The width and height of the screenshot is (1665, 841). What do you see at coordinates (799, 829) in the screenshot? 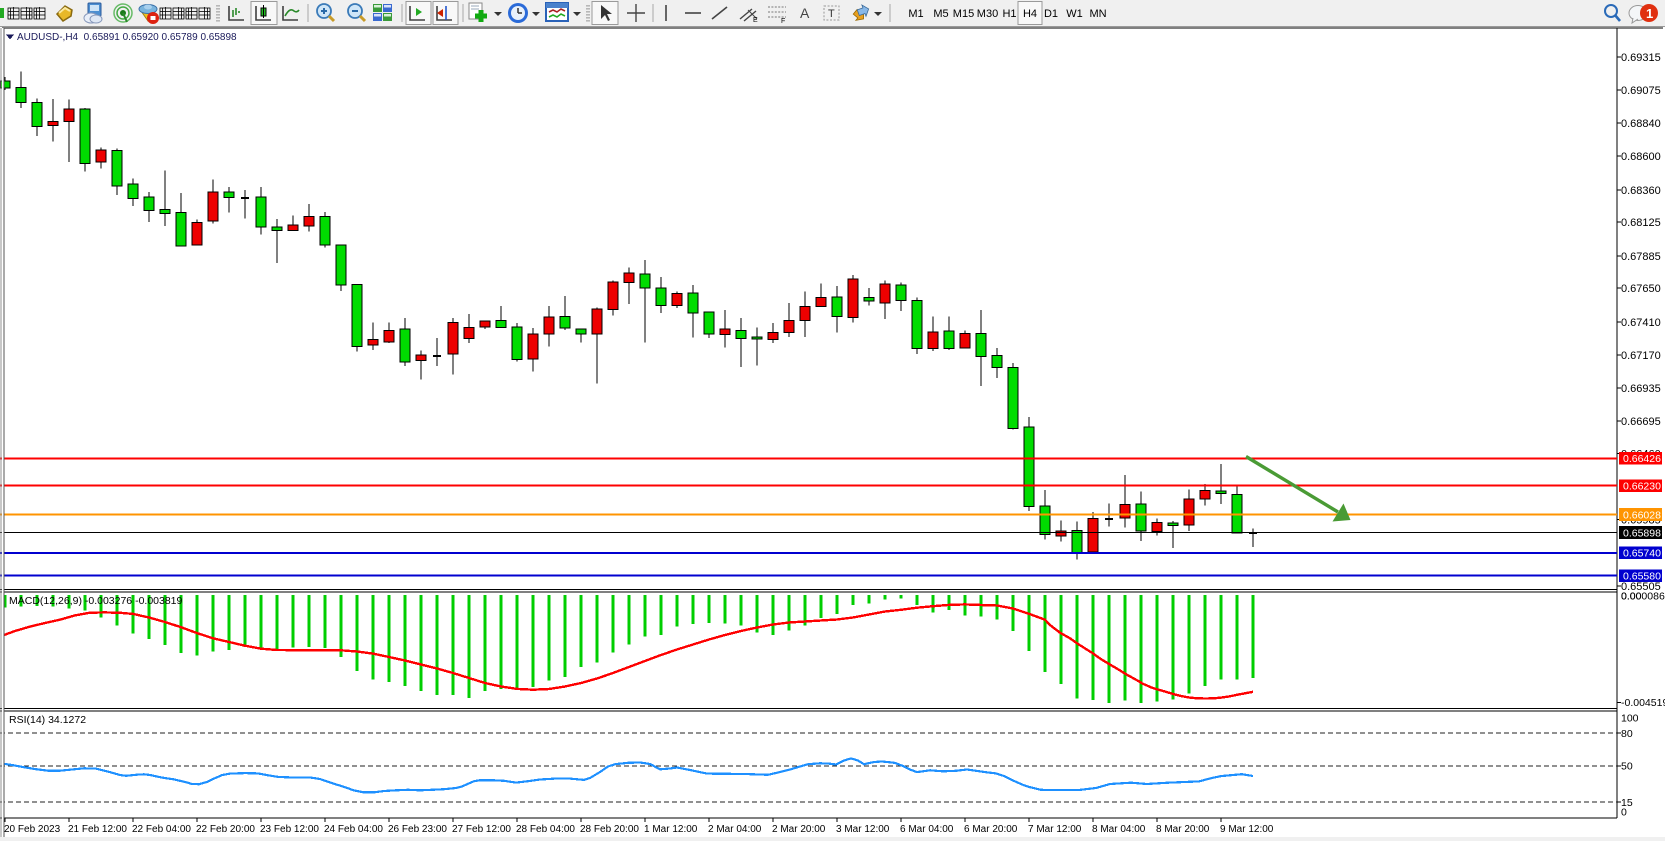
I see `svg-text: 2 Mar 20:00` at bounding box center [799, 829].